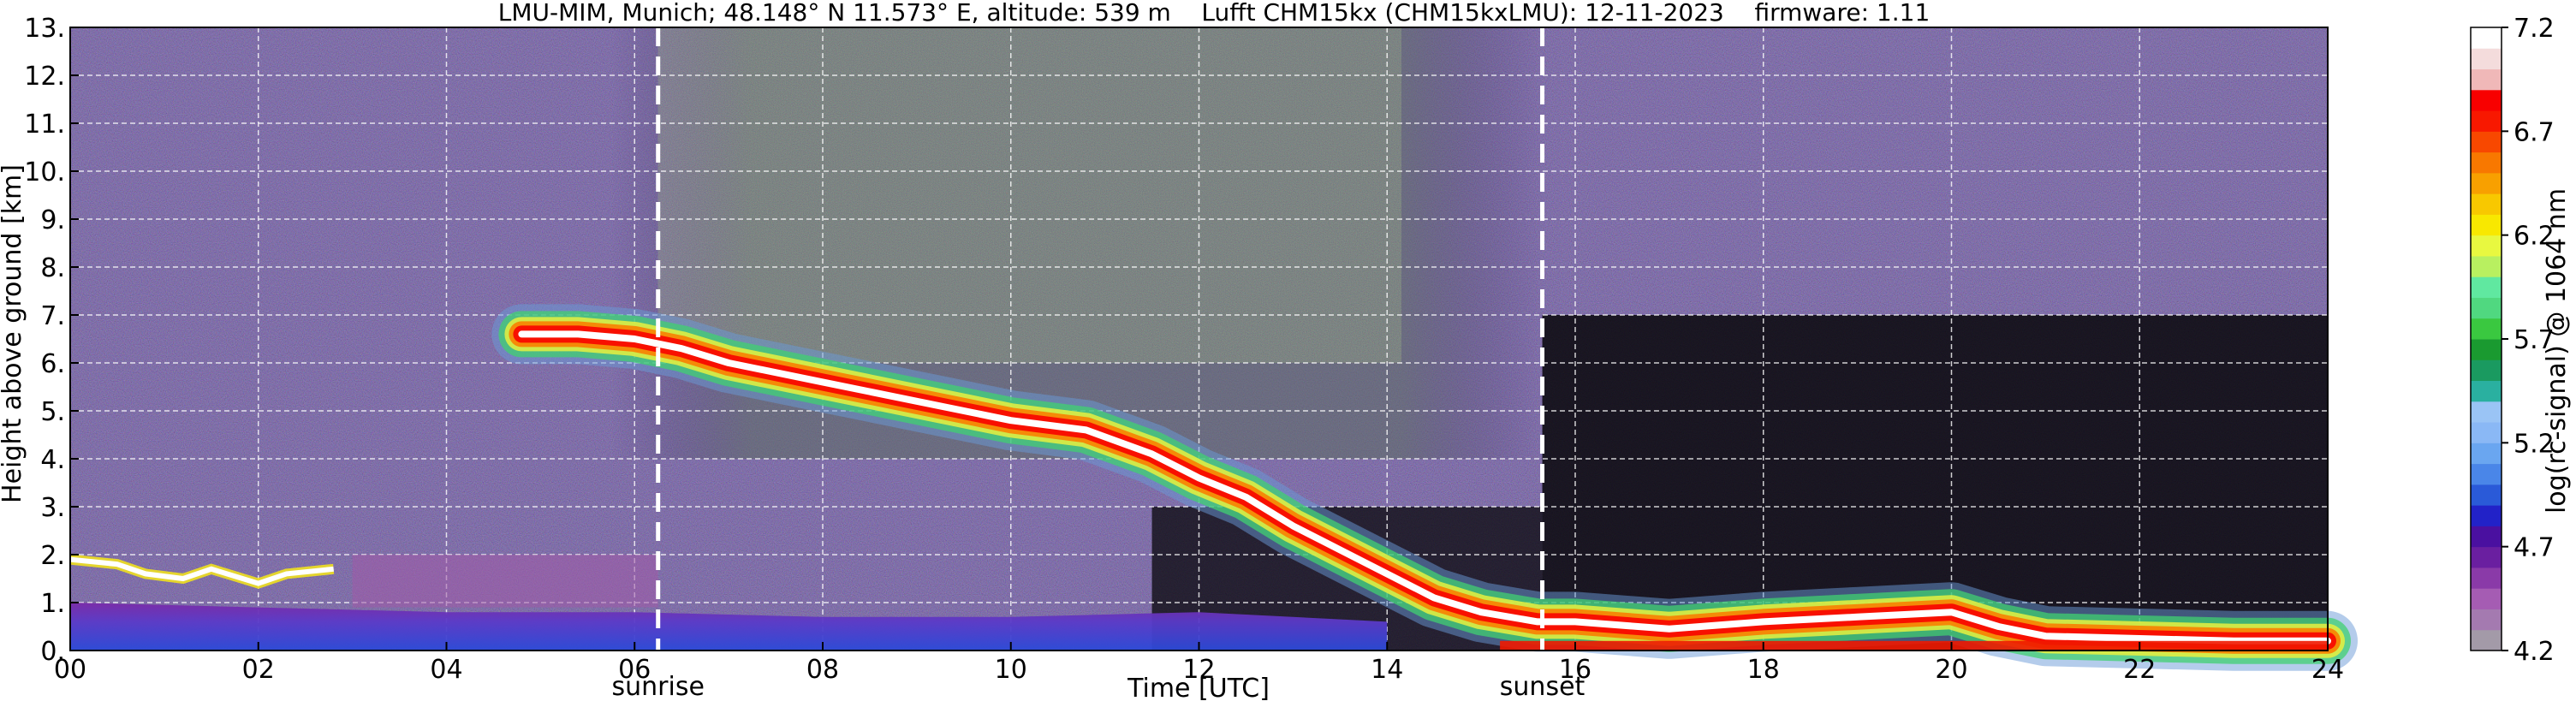 This screenshot has height=707, width=2576. Describe the element at coordinates (2535, 652) in the screenshot. I see `colorbar-tick-label: 4.2` at that location.